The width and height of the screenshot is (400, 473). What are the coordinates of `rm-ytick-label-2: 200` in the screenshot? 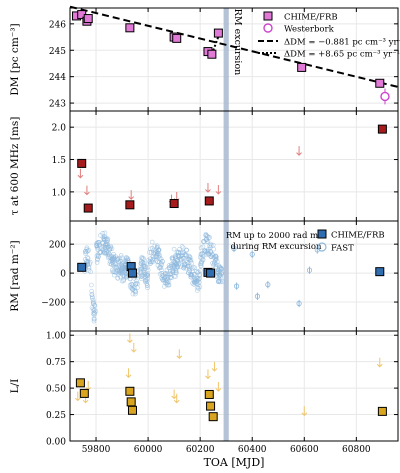 It's located at (57, 246).